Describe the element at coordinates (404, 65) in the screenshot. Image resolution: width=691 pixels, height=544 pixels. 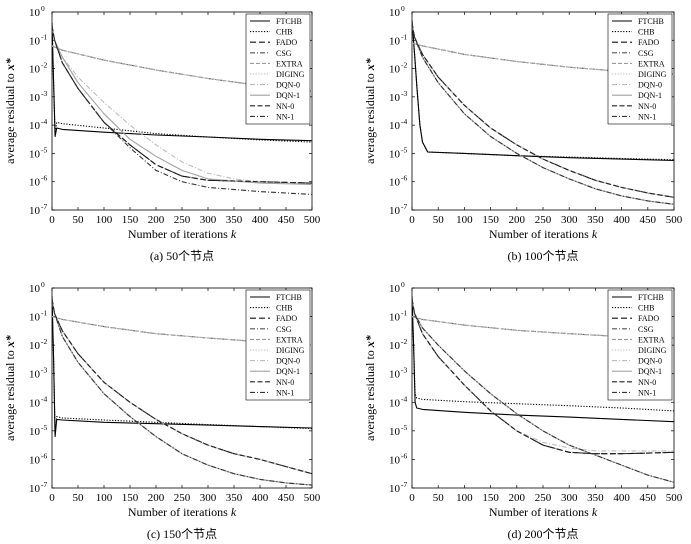
I see `panel-2-y-tick-exp-5: -2` at that location.